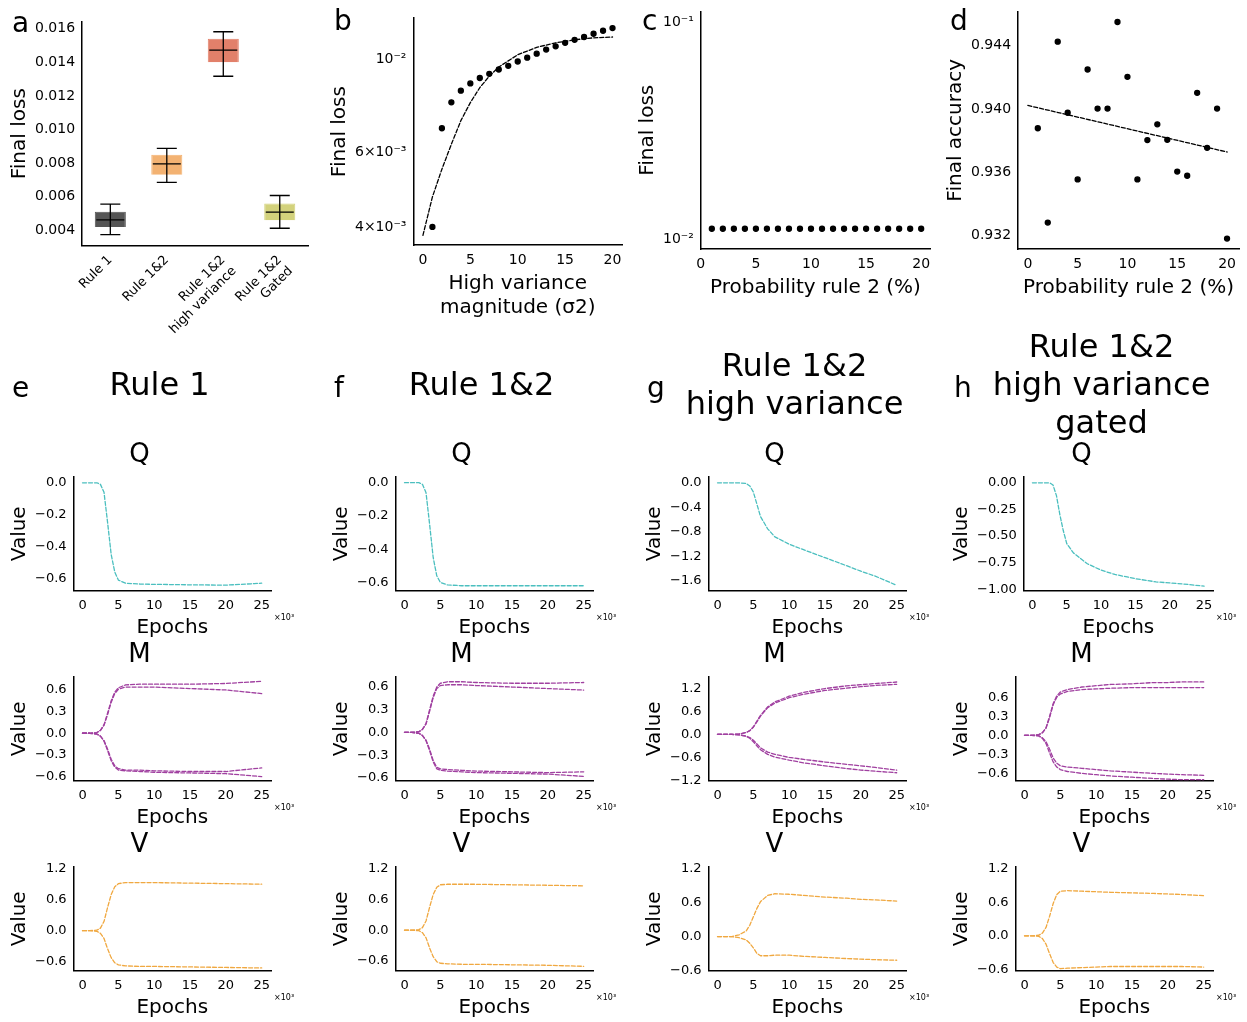 This screenshot has height=1022, width=1247. Describe the element at coordinates (55, 27) in the screenshot. I see `y-tick-label: 0.016` at that location.